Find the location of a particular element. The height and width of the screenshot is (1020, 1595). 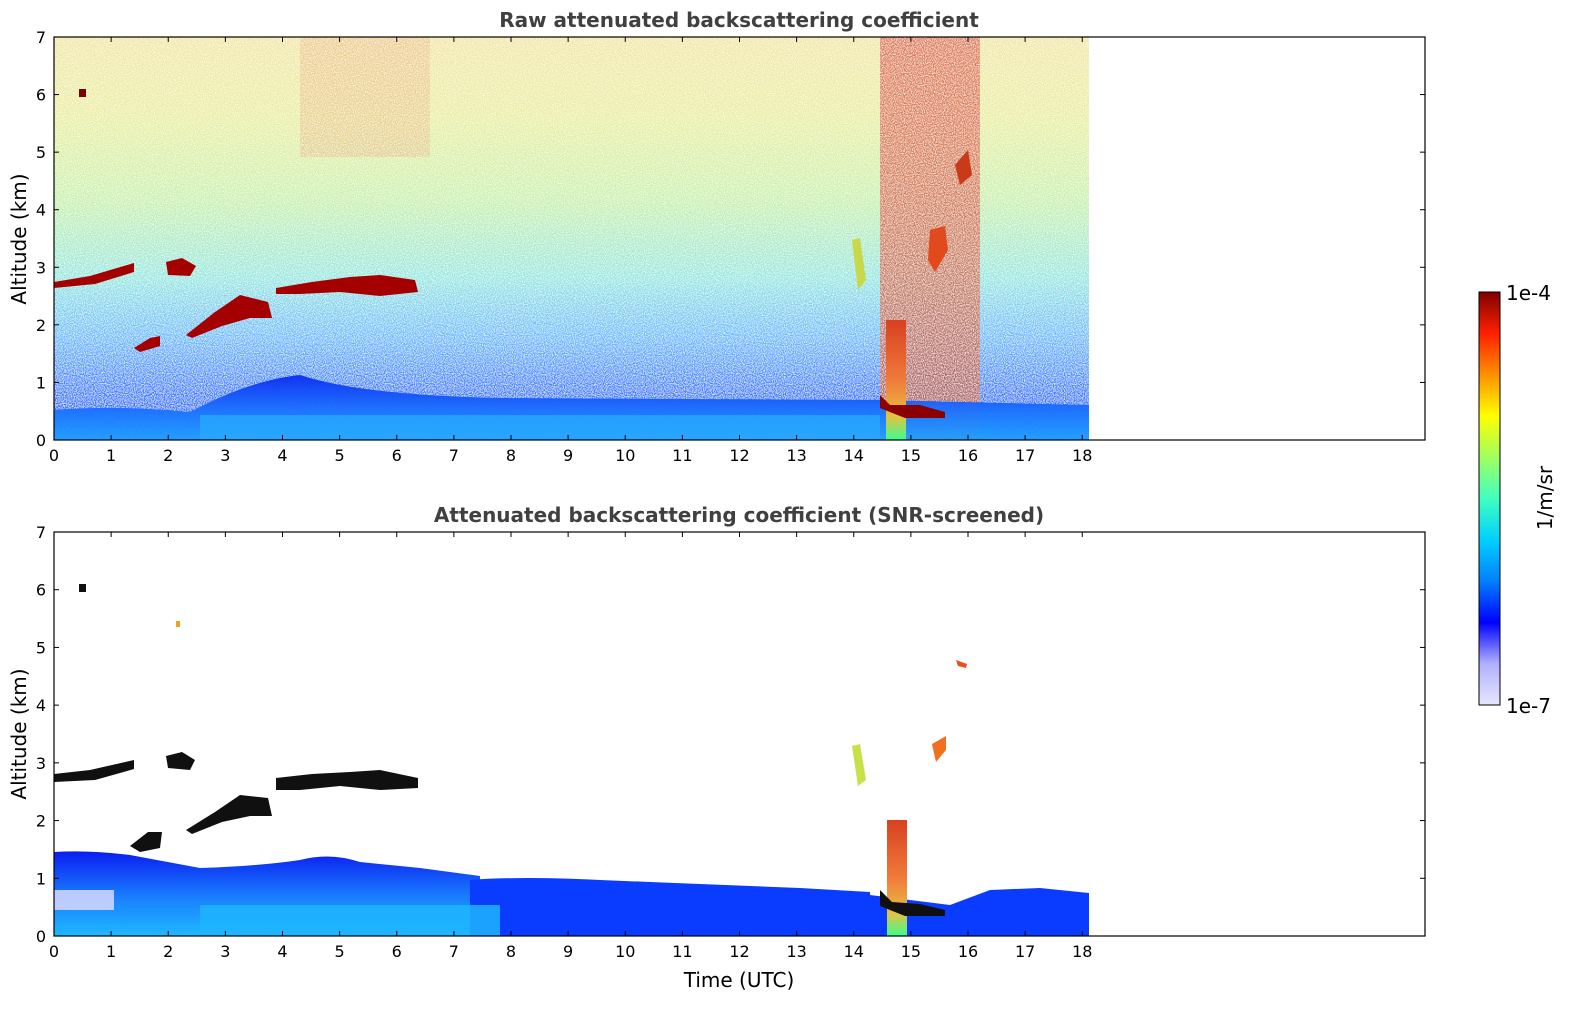

snr-x-tick-label: 14 is located at coordinates (854, 951).